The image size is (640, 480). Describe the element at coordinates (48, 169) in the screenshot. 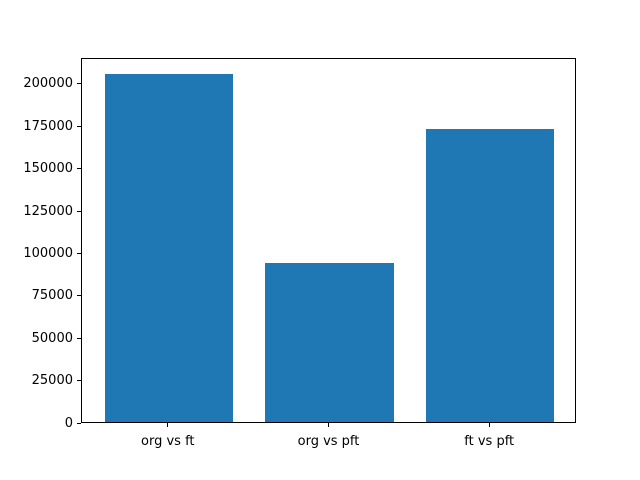

I see `y-tick-label: 150000` at that location.